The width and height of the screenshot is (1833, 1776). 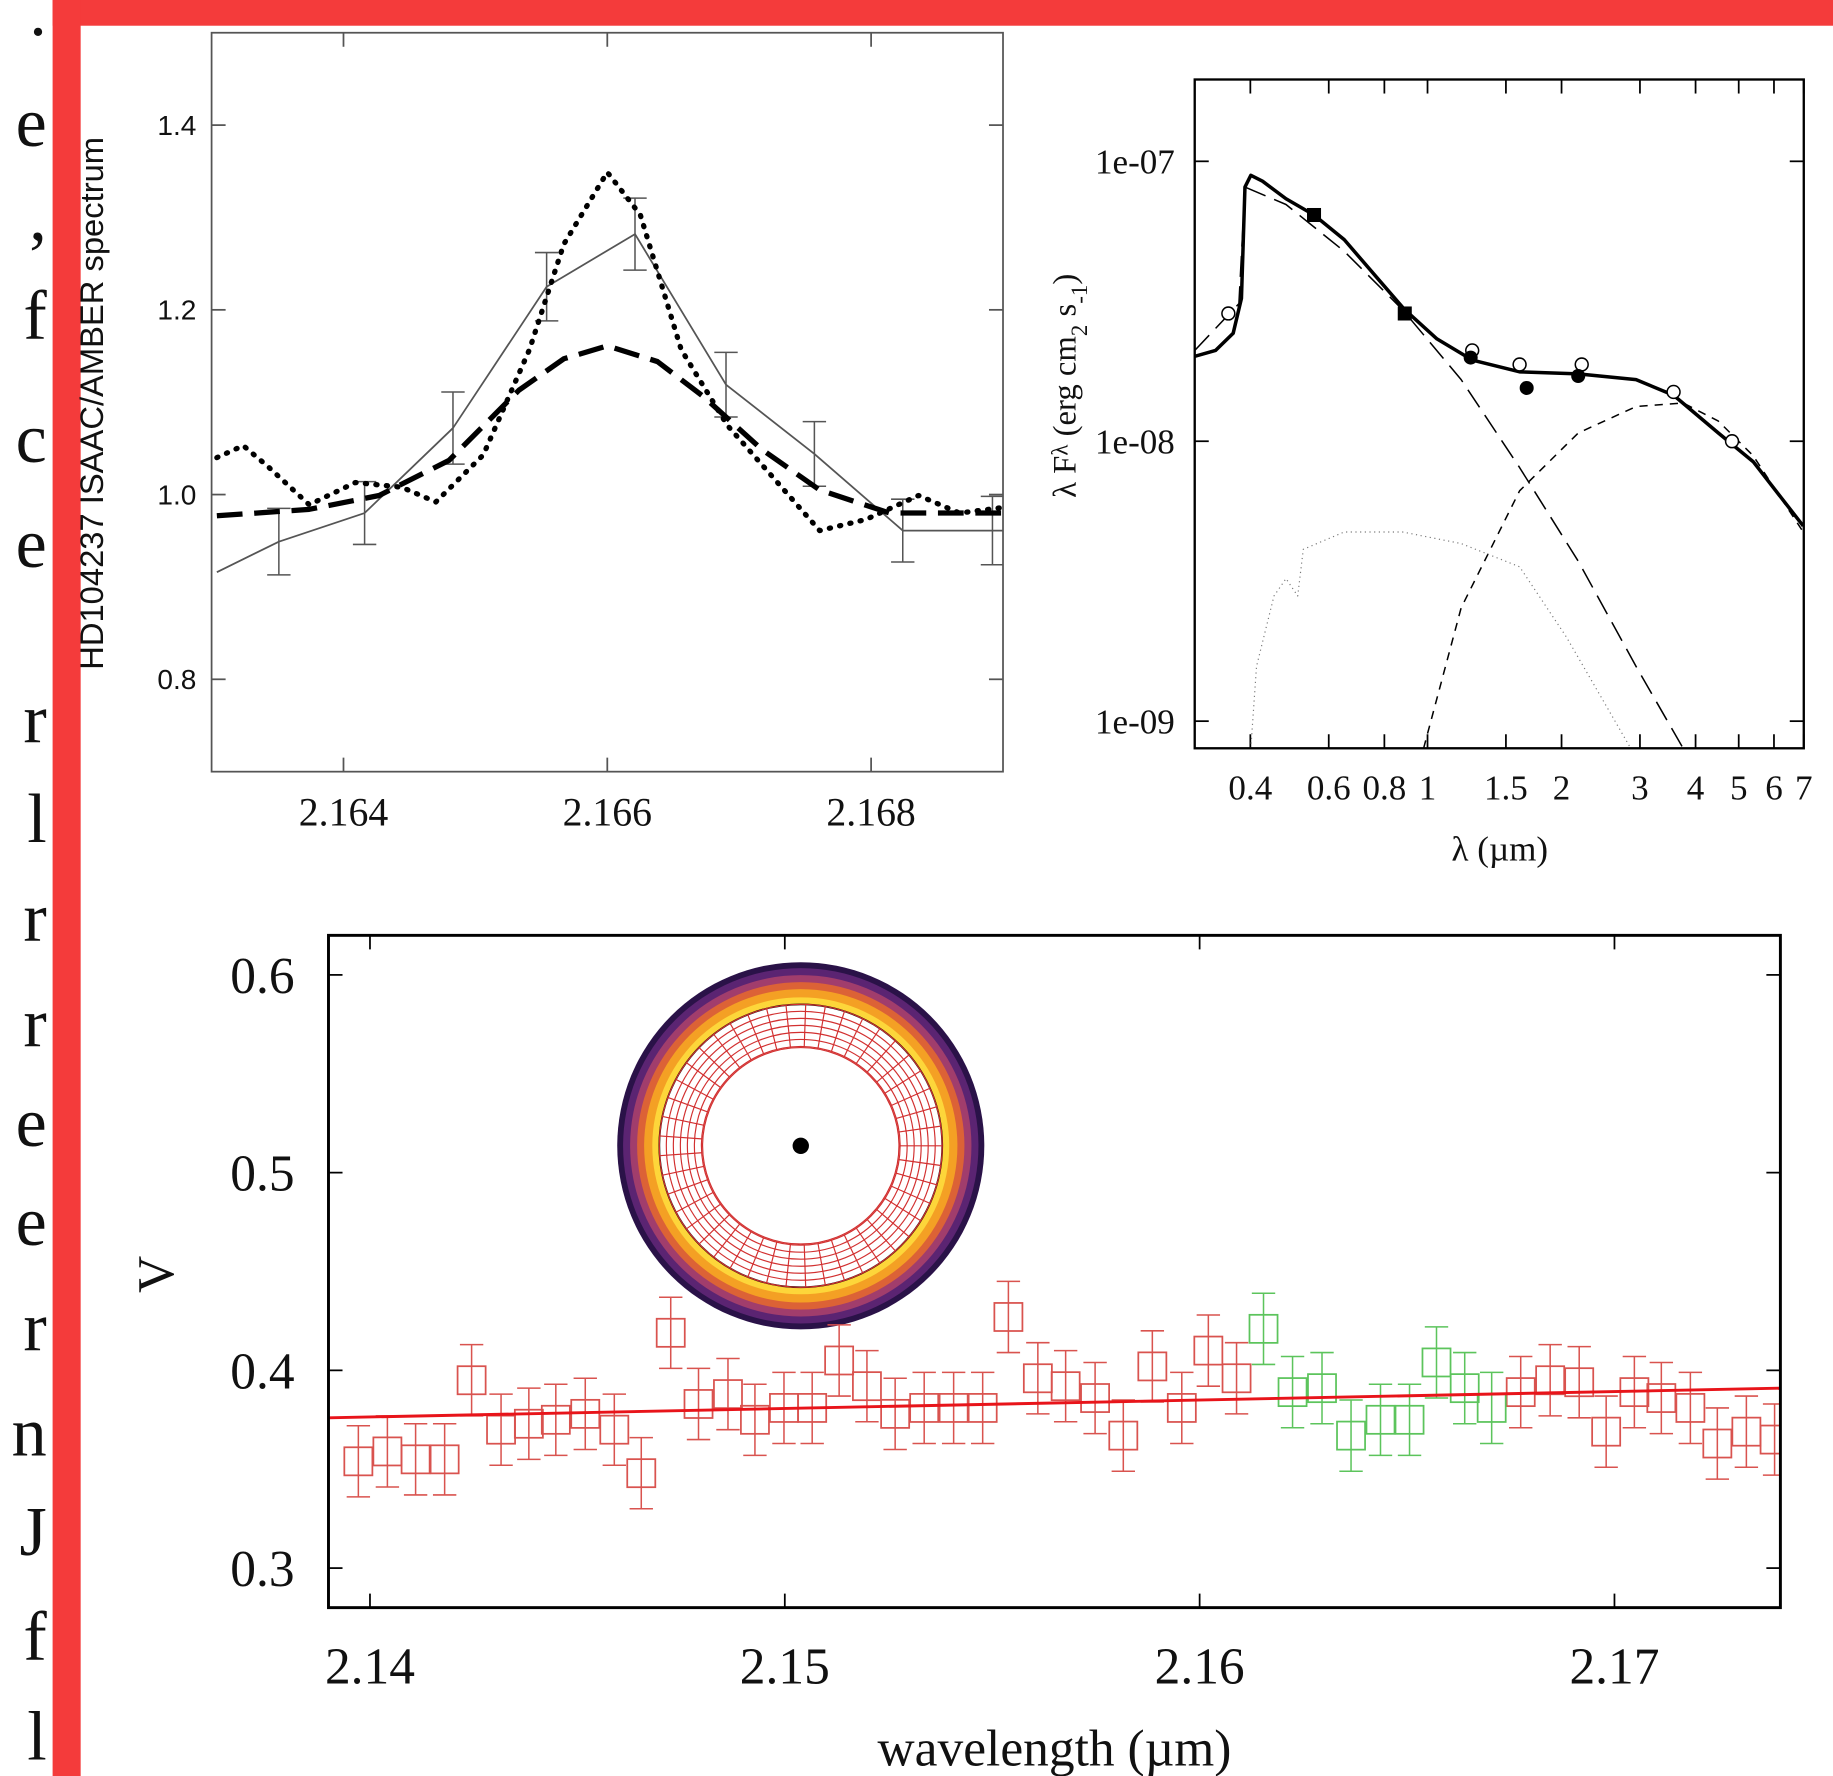 I want to click on x-tick-label: 3, so click(x=1640, y=788).